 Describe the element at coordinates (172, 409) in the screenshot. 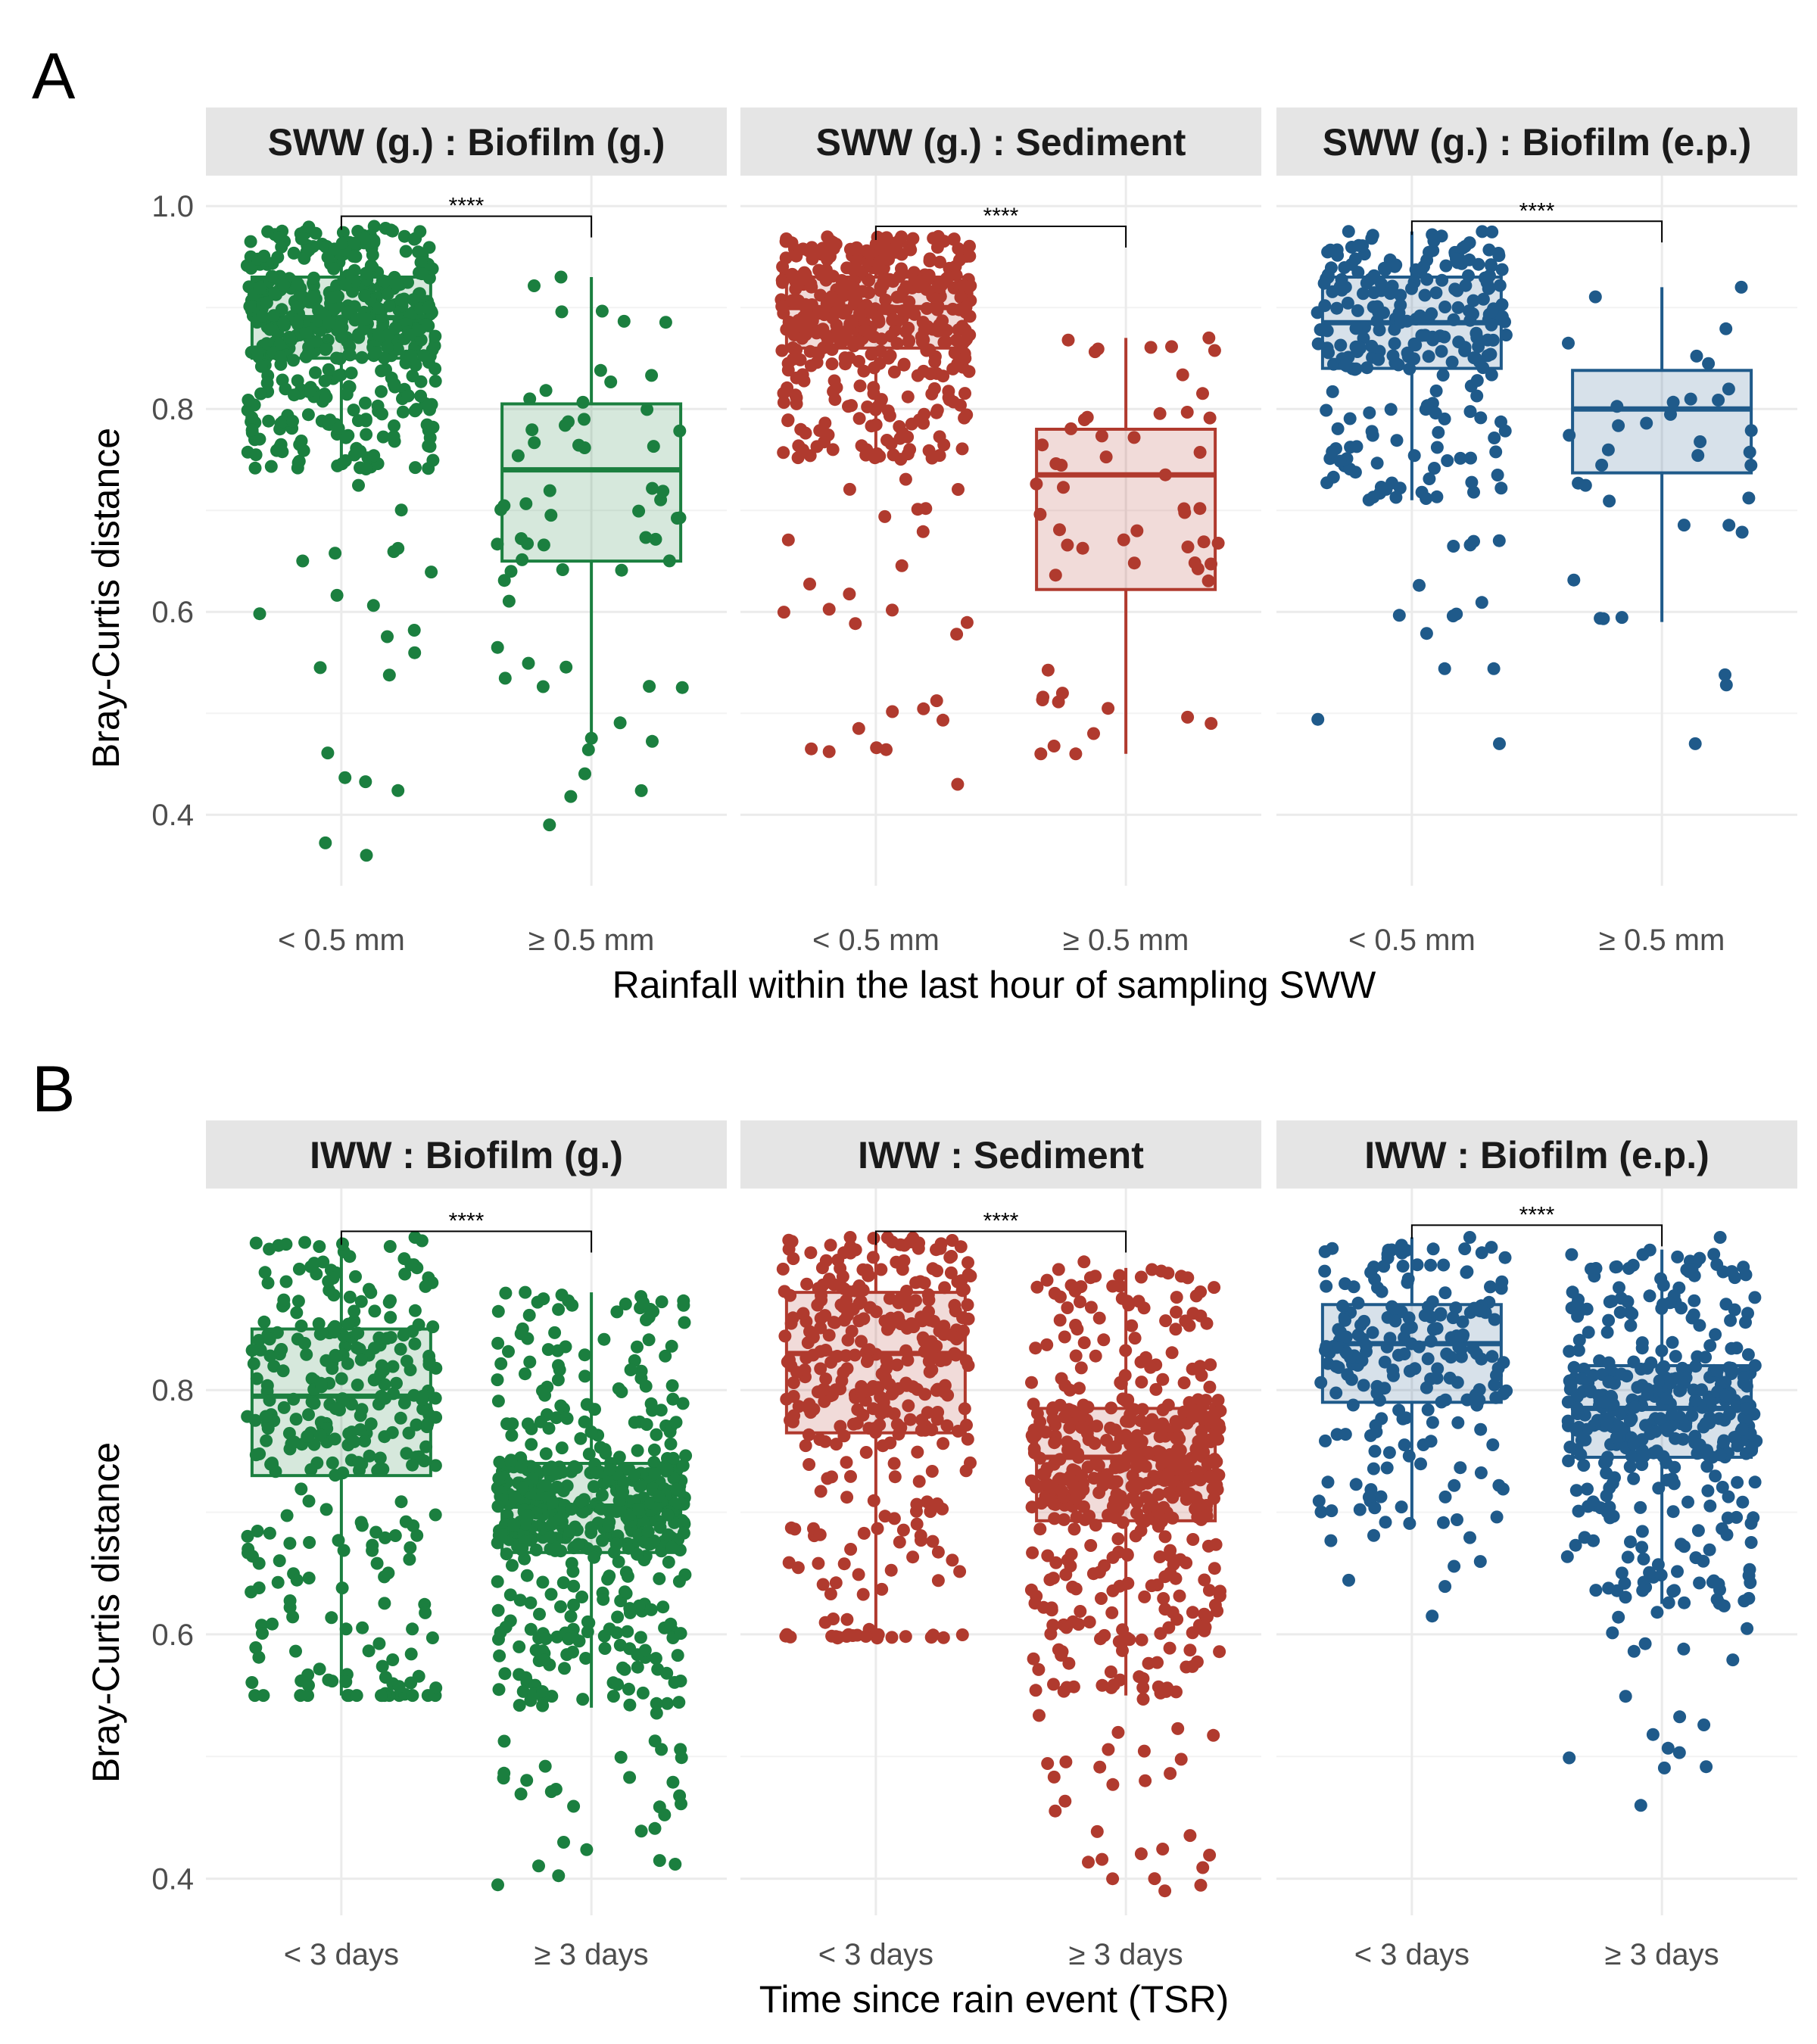

I see `y-tick-label: 0.8` at that location.